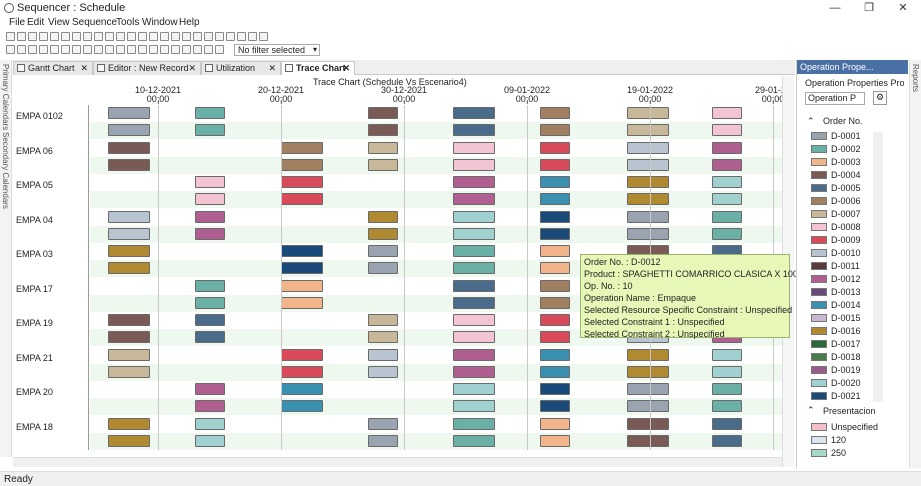 The height and width of the screenshot is (486, 921). I want to click on order-legend-label: D-0002, so click(846, 149).